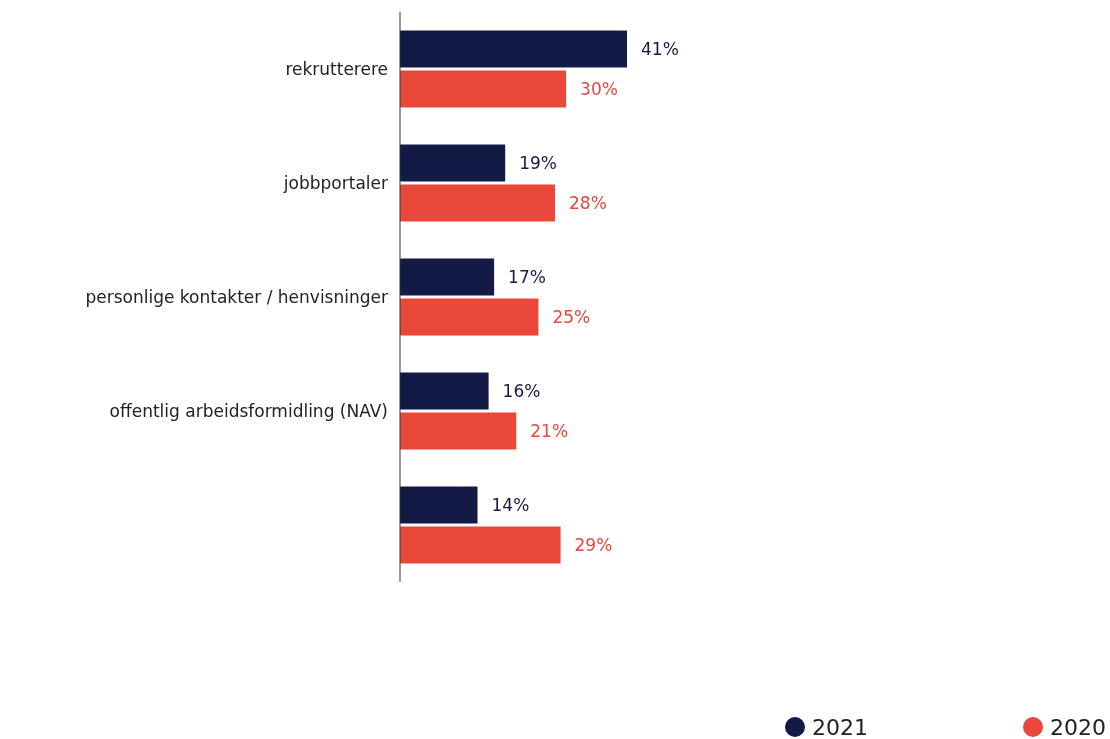  What do you see at coordinates (588, 203) in the screenshot?
I see `data-label: 28%` at bounding box center [588, 203].